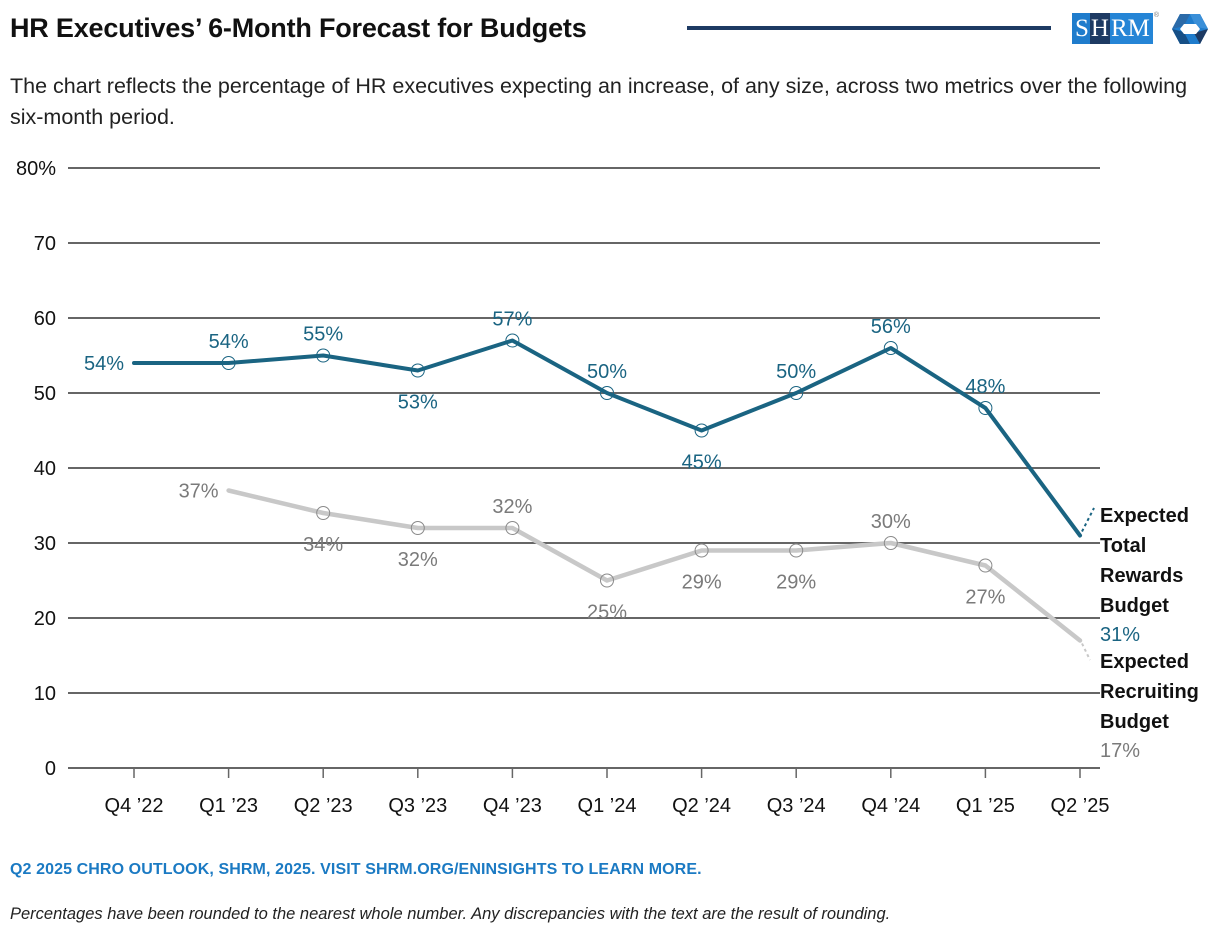 Image resolution: width=1220 pixels, height=938 pixels. Describe the element at coordinates (45, 394) in the screenshot. I see `y-tick-label: 50` at that location.